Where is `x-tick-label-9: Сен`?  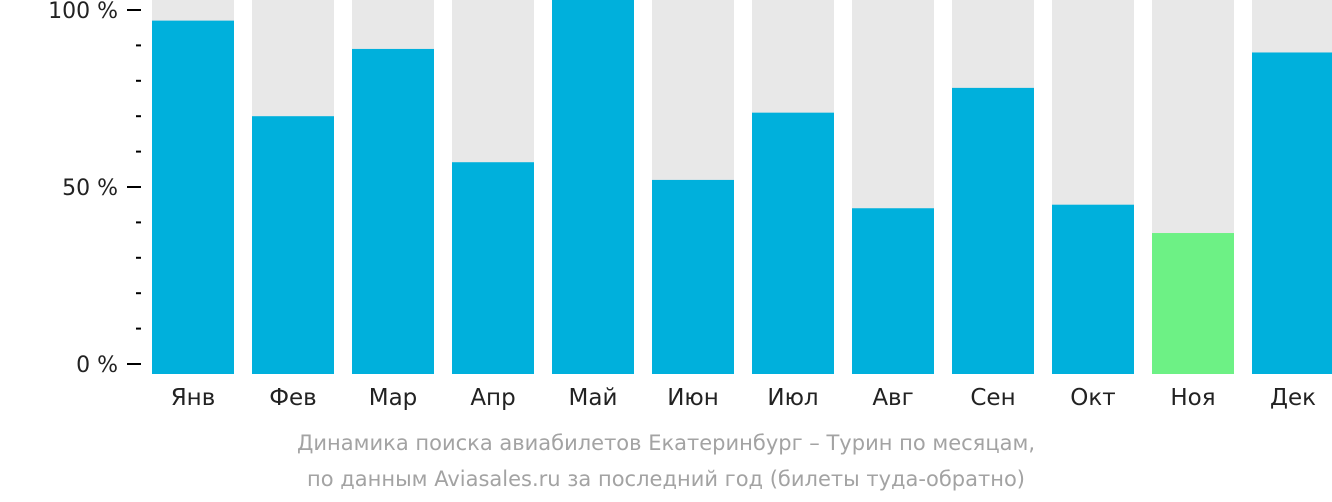 x-tick-label-9: Сен is located at coordinates (992, 398).